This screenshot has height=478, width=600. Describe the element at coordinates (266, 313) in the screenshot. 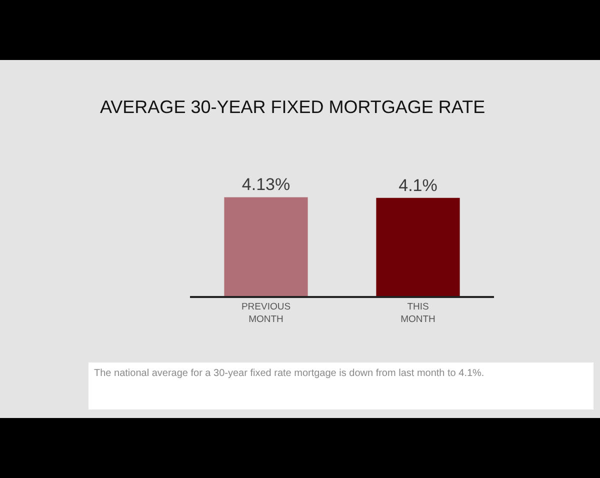

I see `x-tick-label: PREVIOUS MONTH` at that location.